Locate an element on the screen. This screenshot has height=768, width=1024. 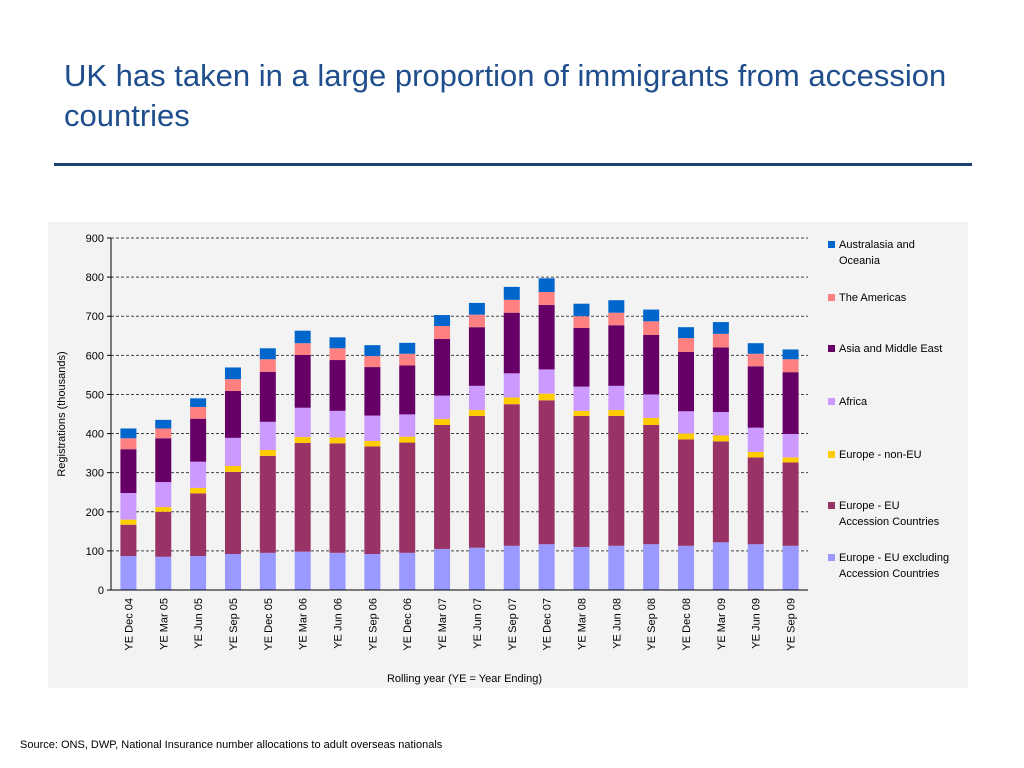
x-tick-label: YE Mar 08 is located at coordinates (582, 624).